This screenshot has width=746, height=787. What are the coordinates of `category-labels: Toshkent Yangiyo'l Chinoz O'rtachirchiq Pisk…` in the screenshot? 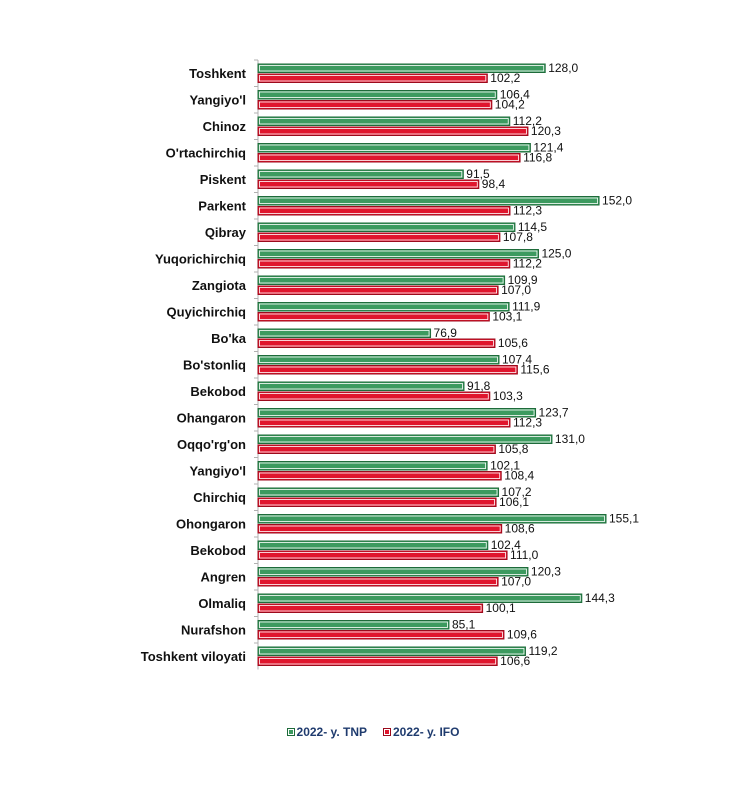 It's located at (199, 361).